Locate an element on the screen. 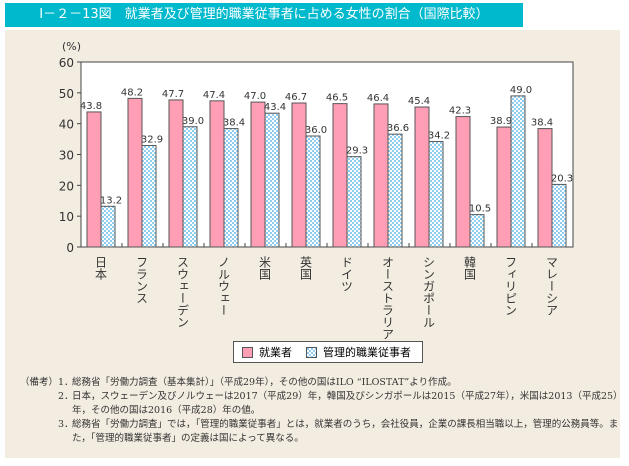  data-label: 47.7 is located at coordinates (173, 94).